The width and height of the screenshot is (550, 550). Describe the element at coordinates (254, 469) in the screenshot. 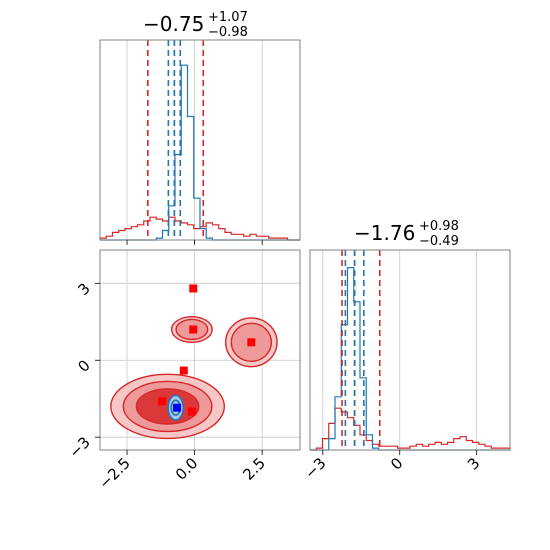

I see `x-tick-label: 2.5` at that location.